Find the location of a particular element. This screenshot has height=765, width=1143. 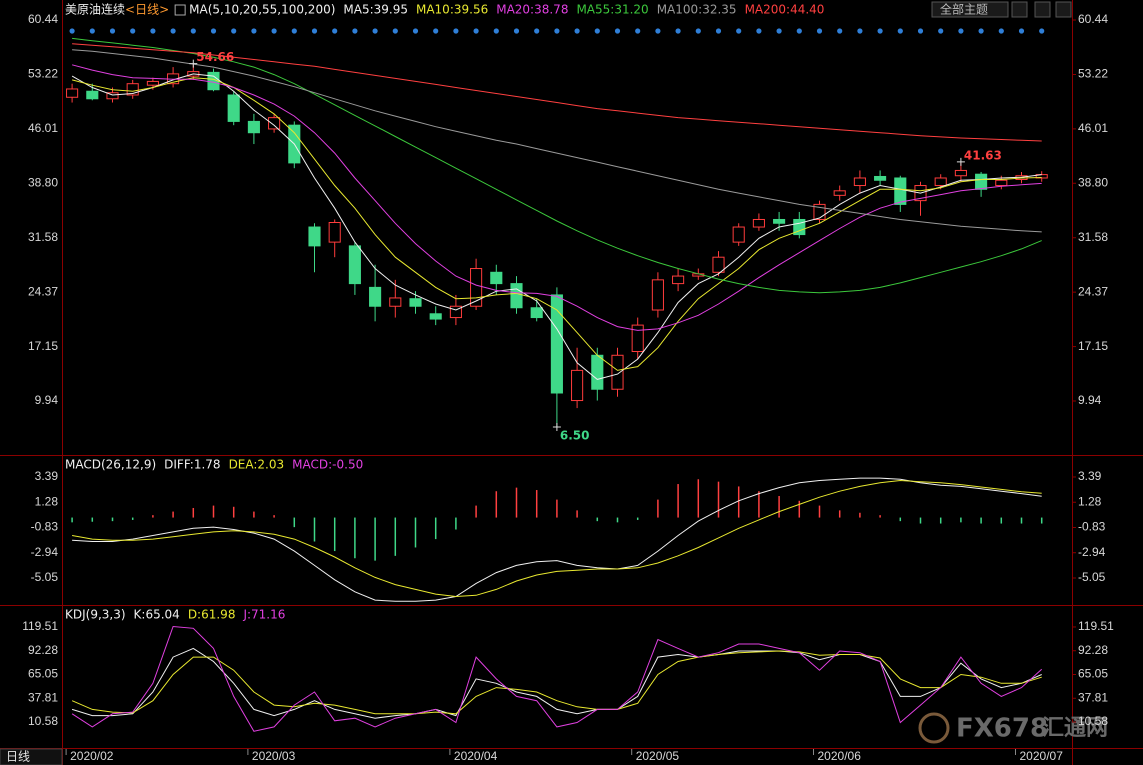

legend-entry: MA5:39.95 is located at coordinates (375, 10).